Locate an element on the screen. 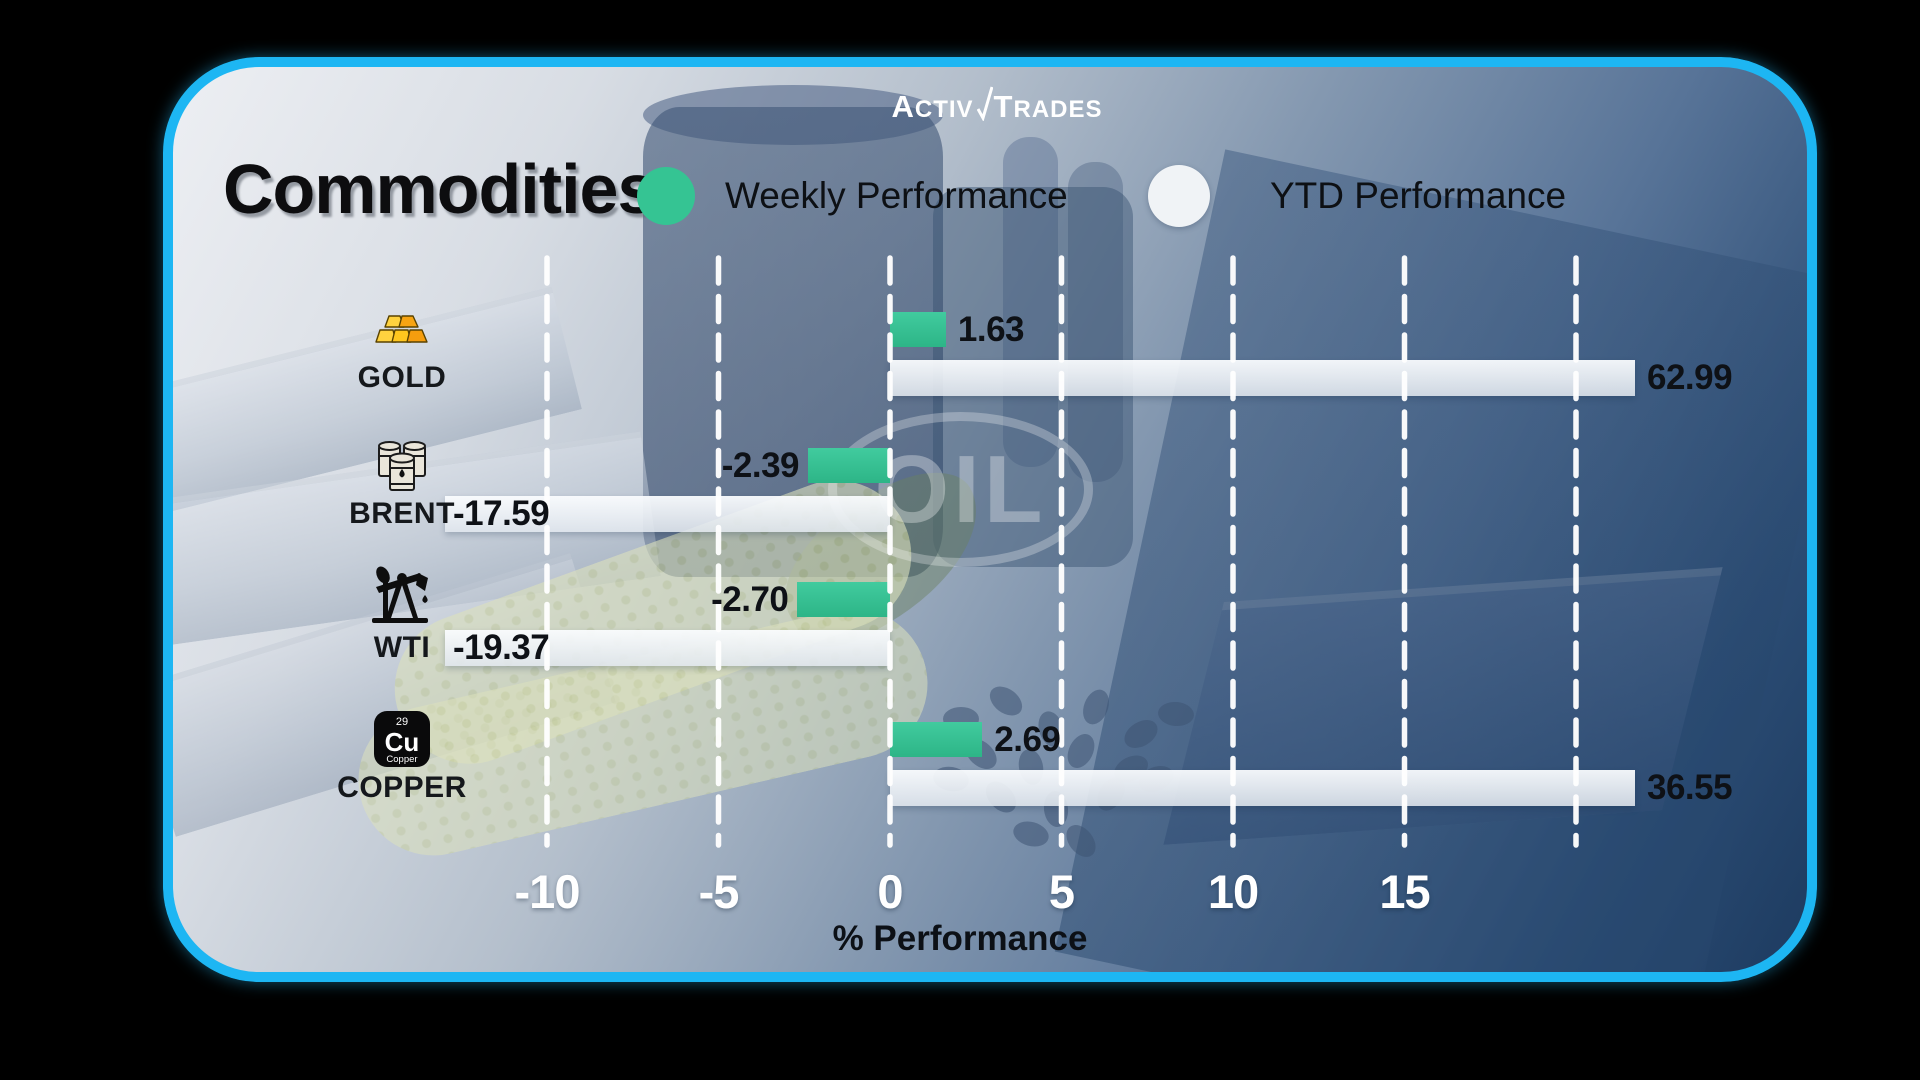 This screenshot has width=1920, height=1080. legend-ytd-label: YTD Performance is located at coordinates (1418, 195).